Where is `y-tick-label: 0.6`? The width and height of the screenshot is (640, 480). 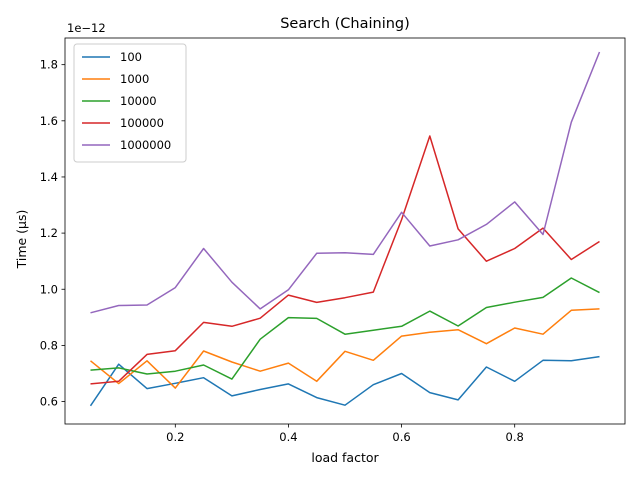 y-tick-label: 0.6 is located at coordinates (49, 402).